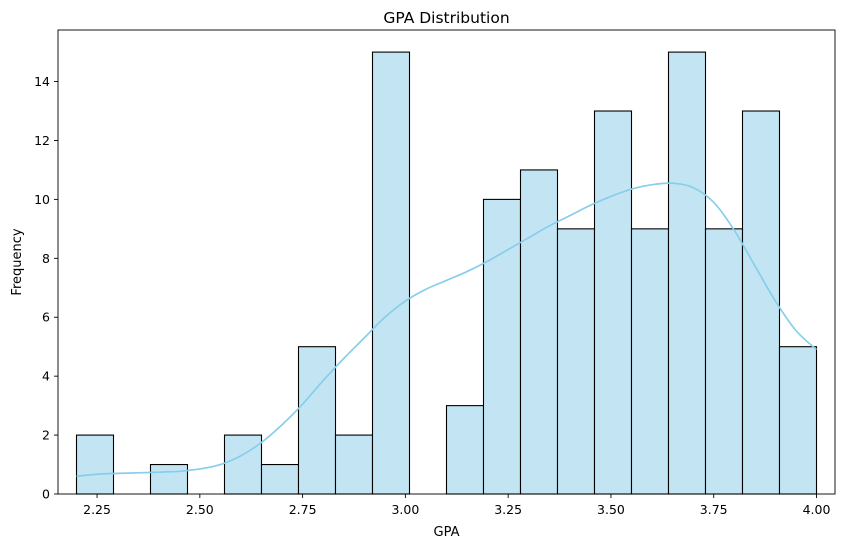 The image size is (841, 547). What do you see at coordinates (817, 509) in the screenshot?
I see `x-tick-label-7: 4.00` at bounding box center [817, 509].